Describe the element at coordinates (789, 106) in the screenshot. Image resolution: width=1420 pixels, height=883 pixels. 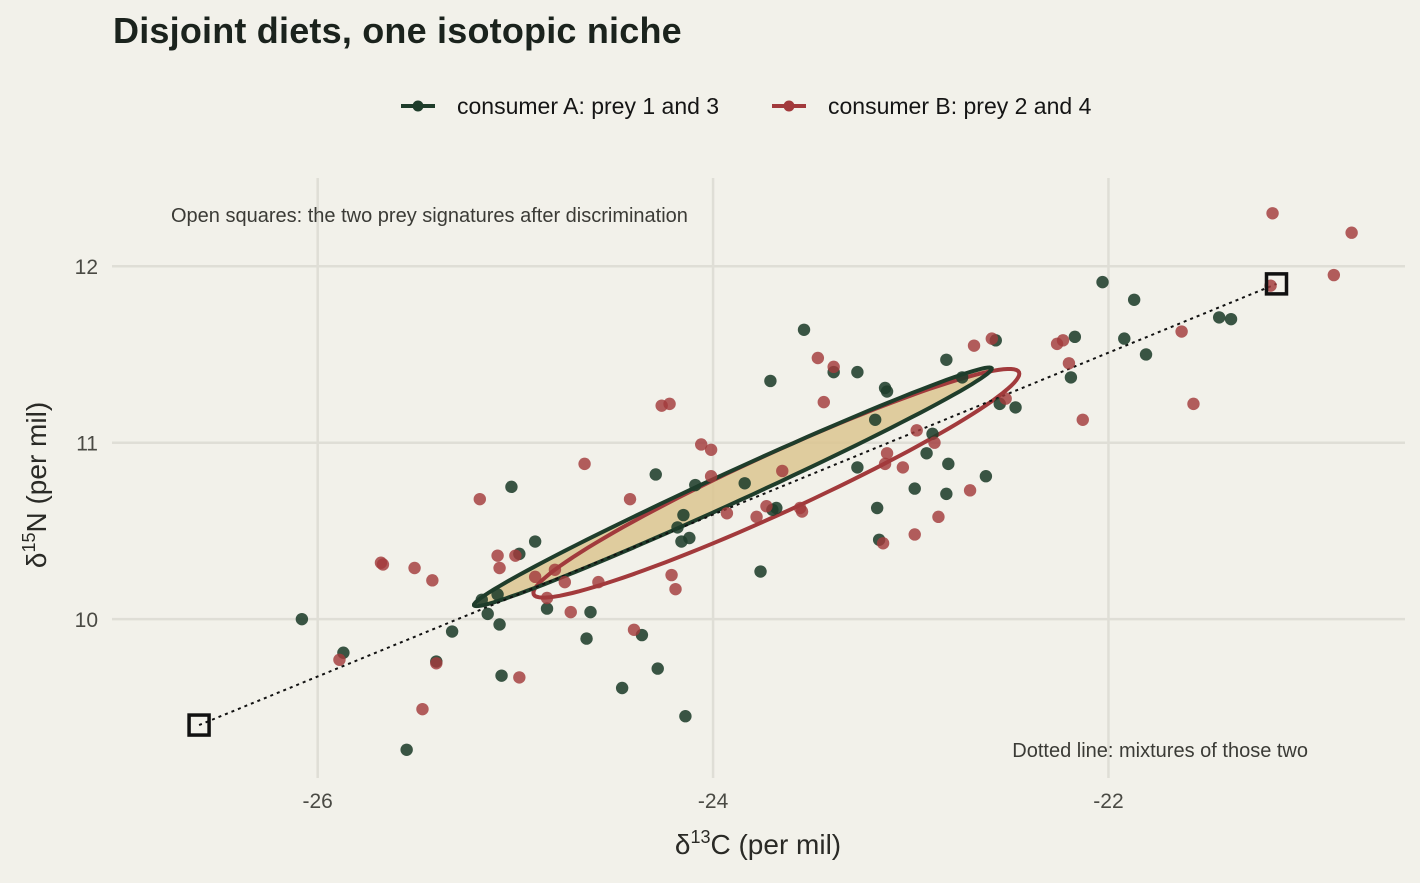
I see `legend-swatch-dot` at that location.